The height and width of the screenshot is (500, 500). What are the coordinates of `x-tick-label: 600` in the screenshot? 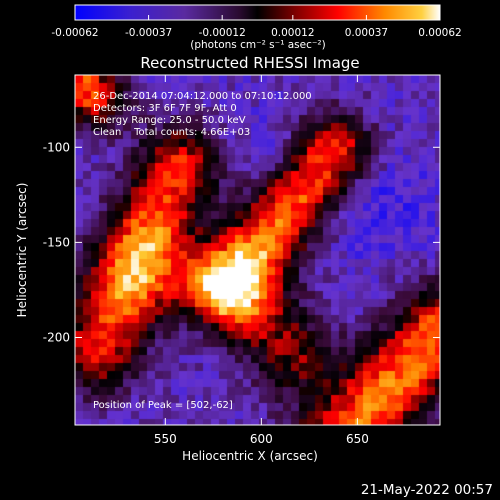 It's located at (261, 439).